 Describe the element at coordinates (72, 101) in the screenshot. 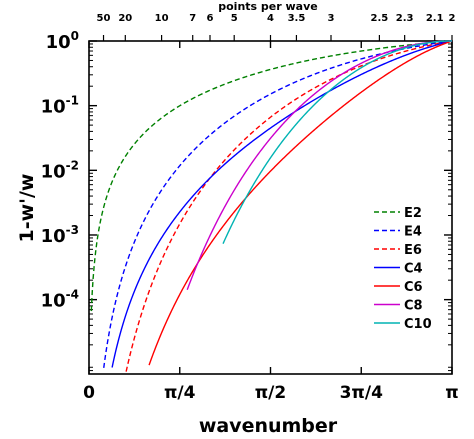

I see `y-tick-exponent: -1` at that location.